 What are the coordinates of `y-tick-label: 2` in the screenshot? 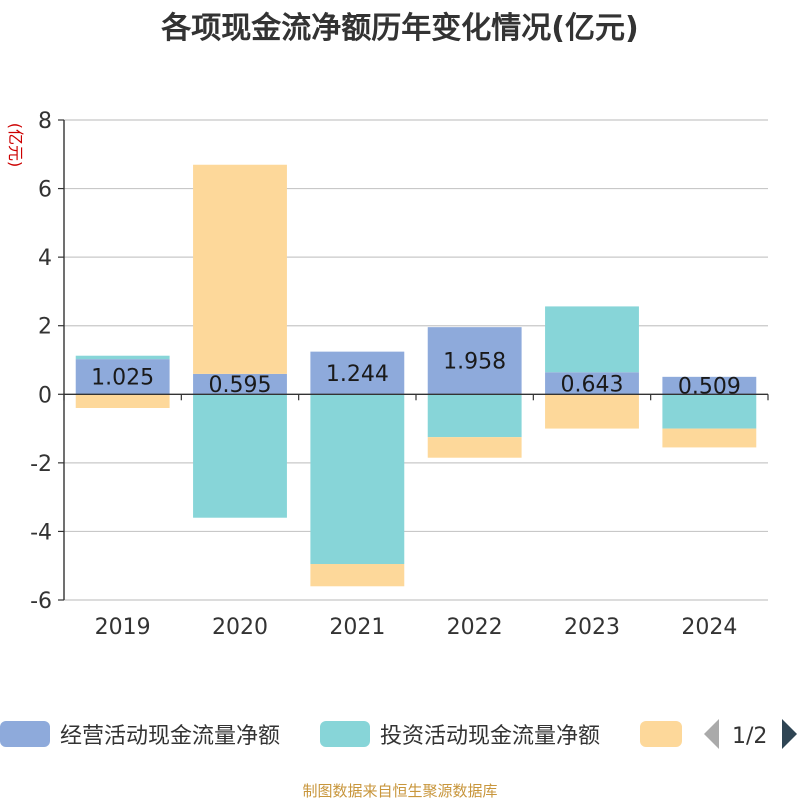 It's located at (45, 327).